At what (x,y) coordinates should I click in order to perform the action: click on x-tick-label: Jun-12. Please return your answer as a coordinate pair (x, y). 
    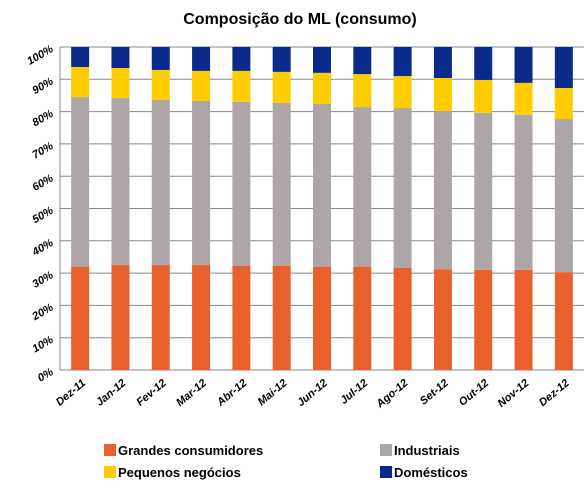
    Looking at the image, I should click on (312, 393).